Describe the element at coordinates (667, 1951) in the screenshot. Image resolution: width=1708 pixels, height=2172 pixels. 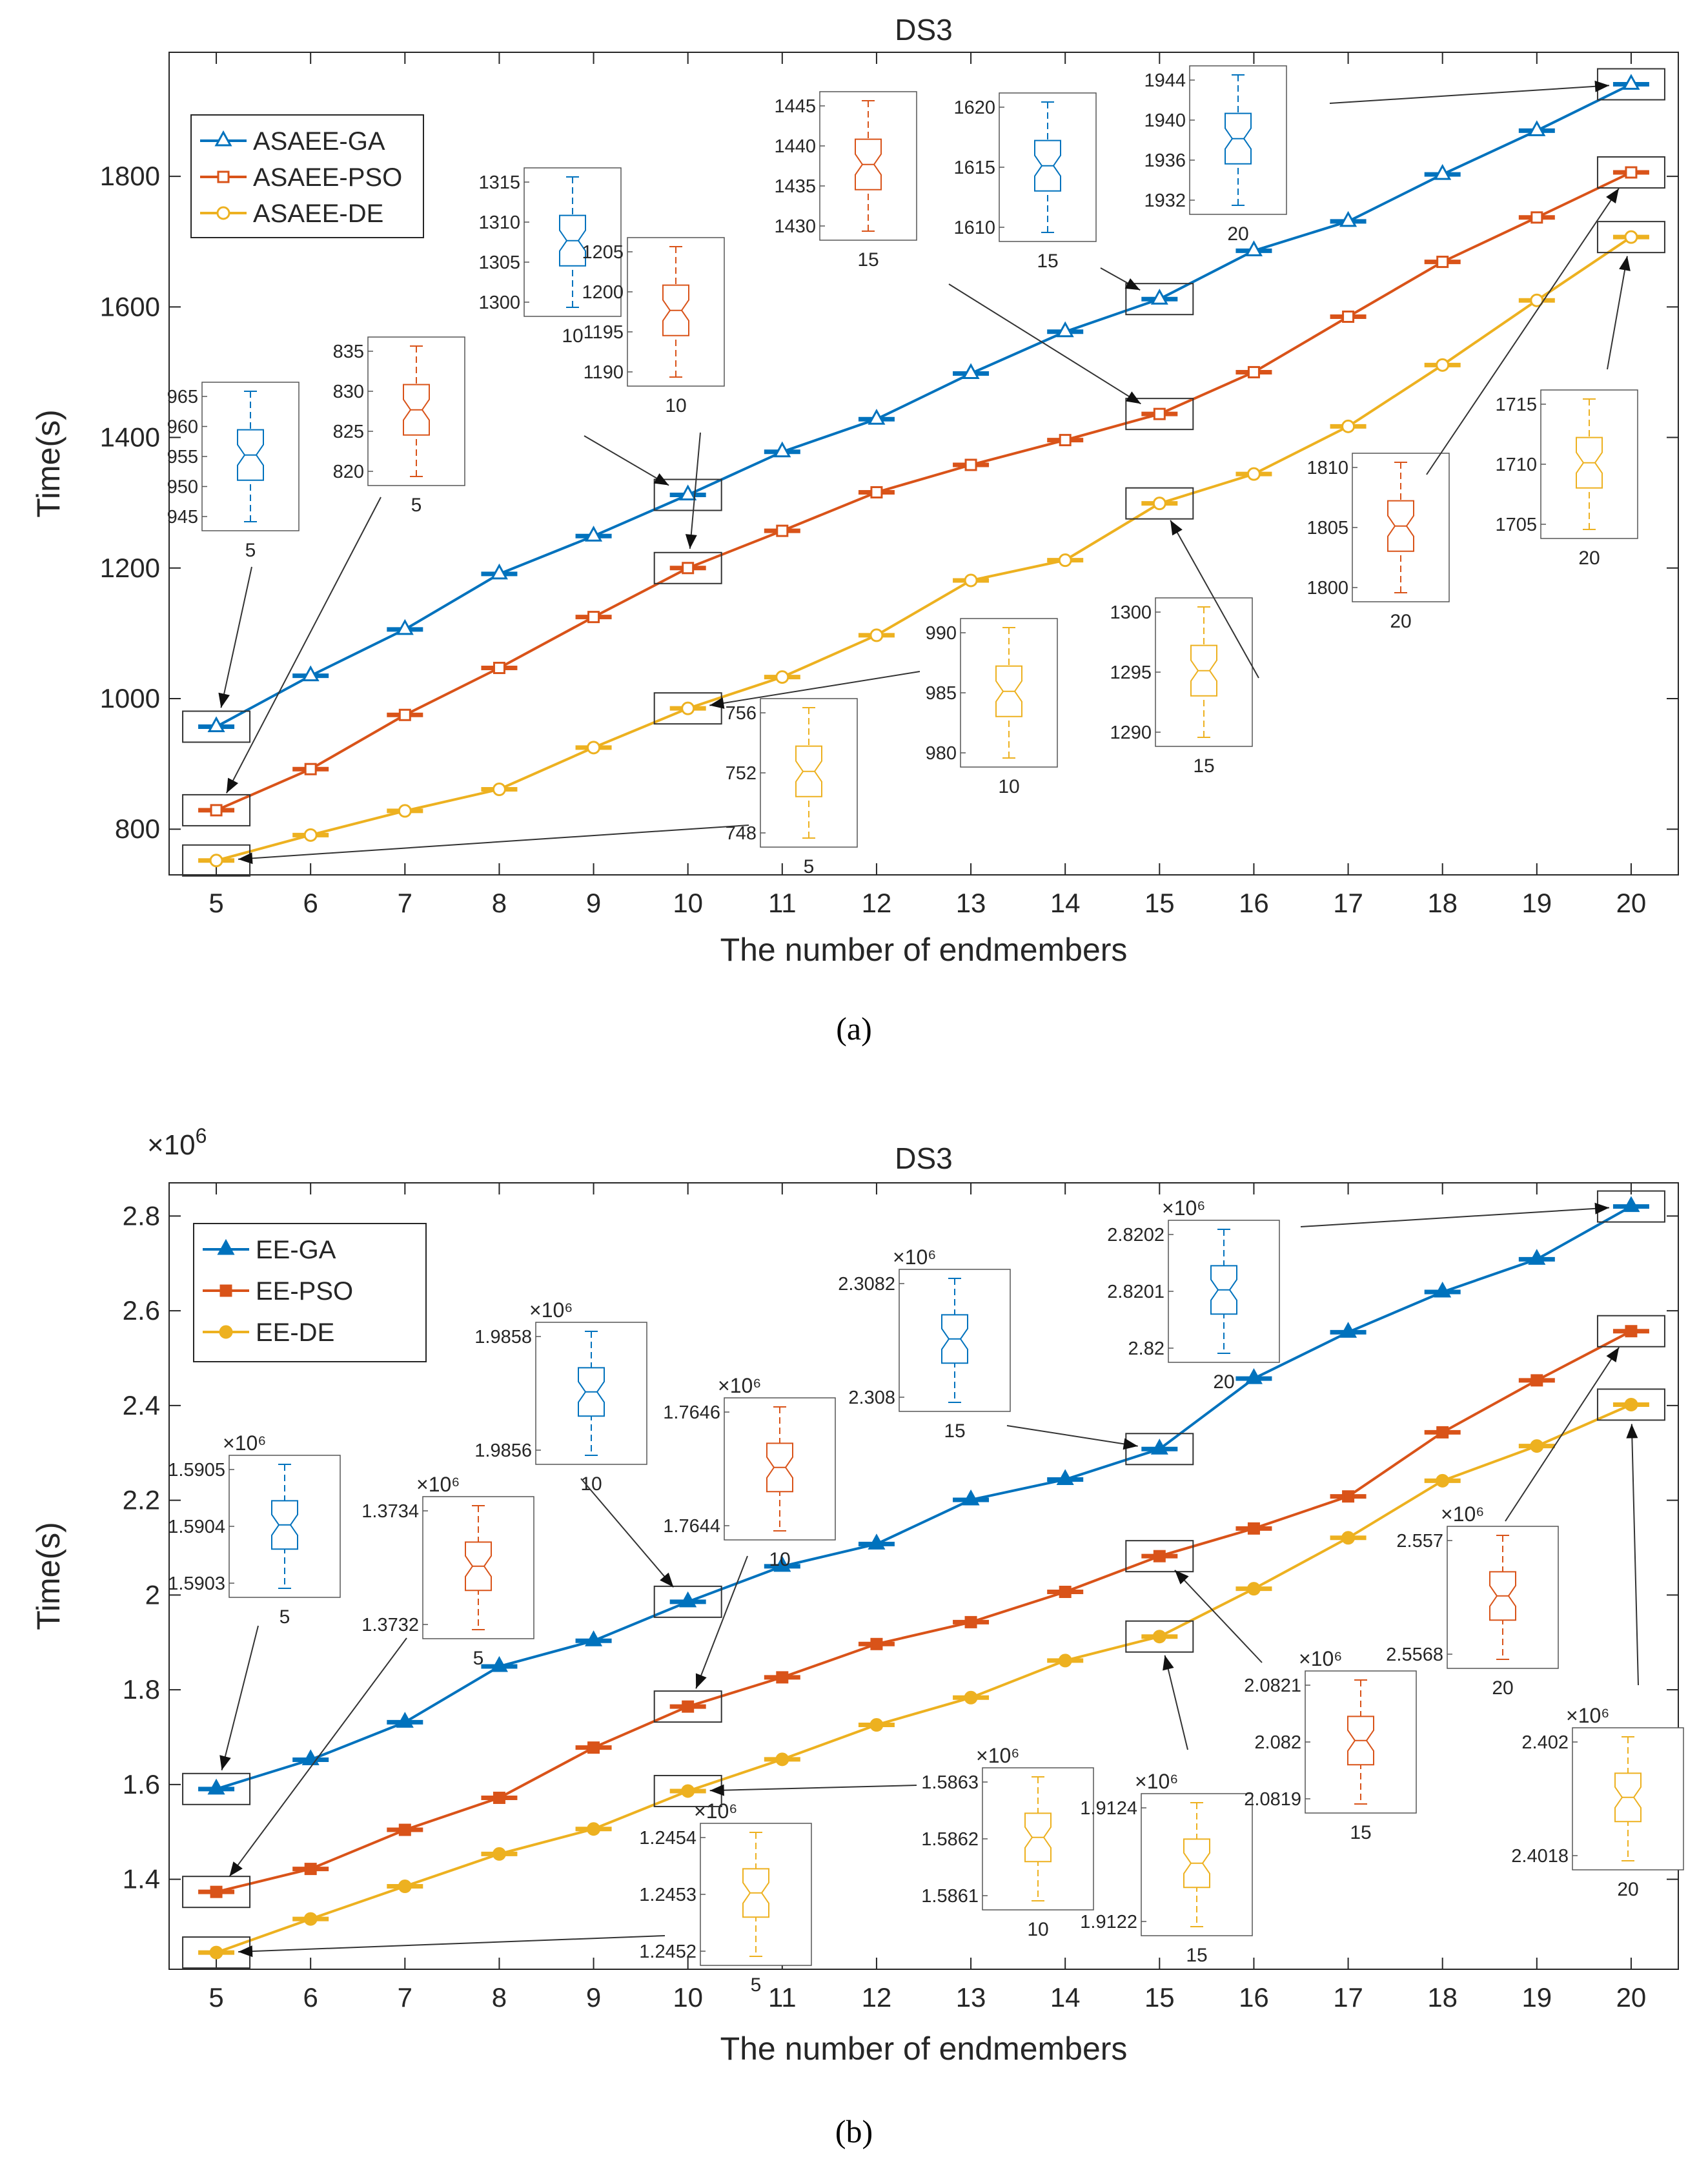
I see `inset-tick-label: 1.2452` at that location.